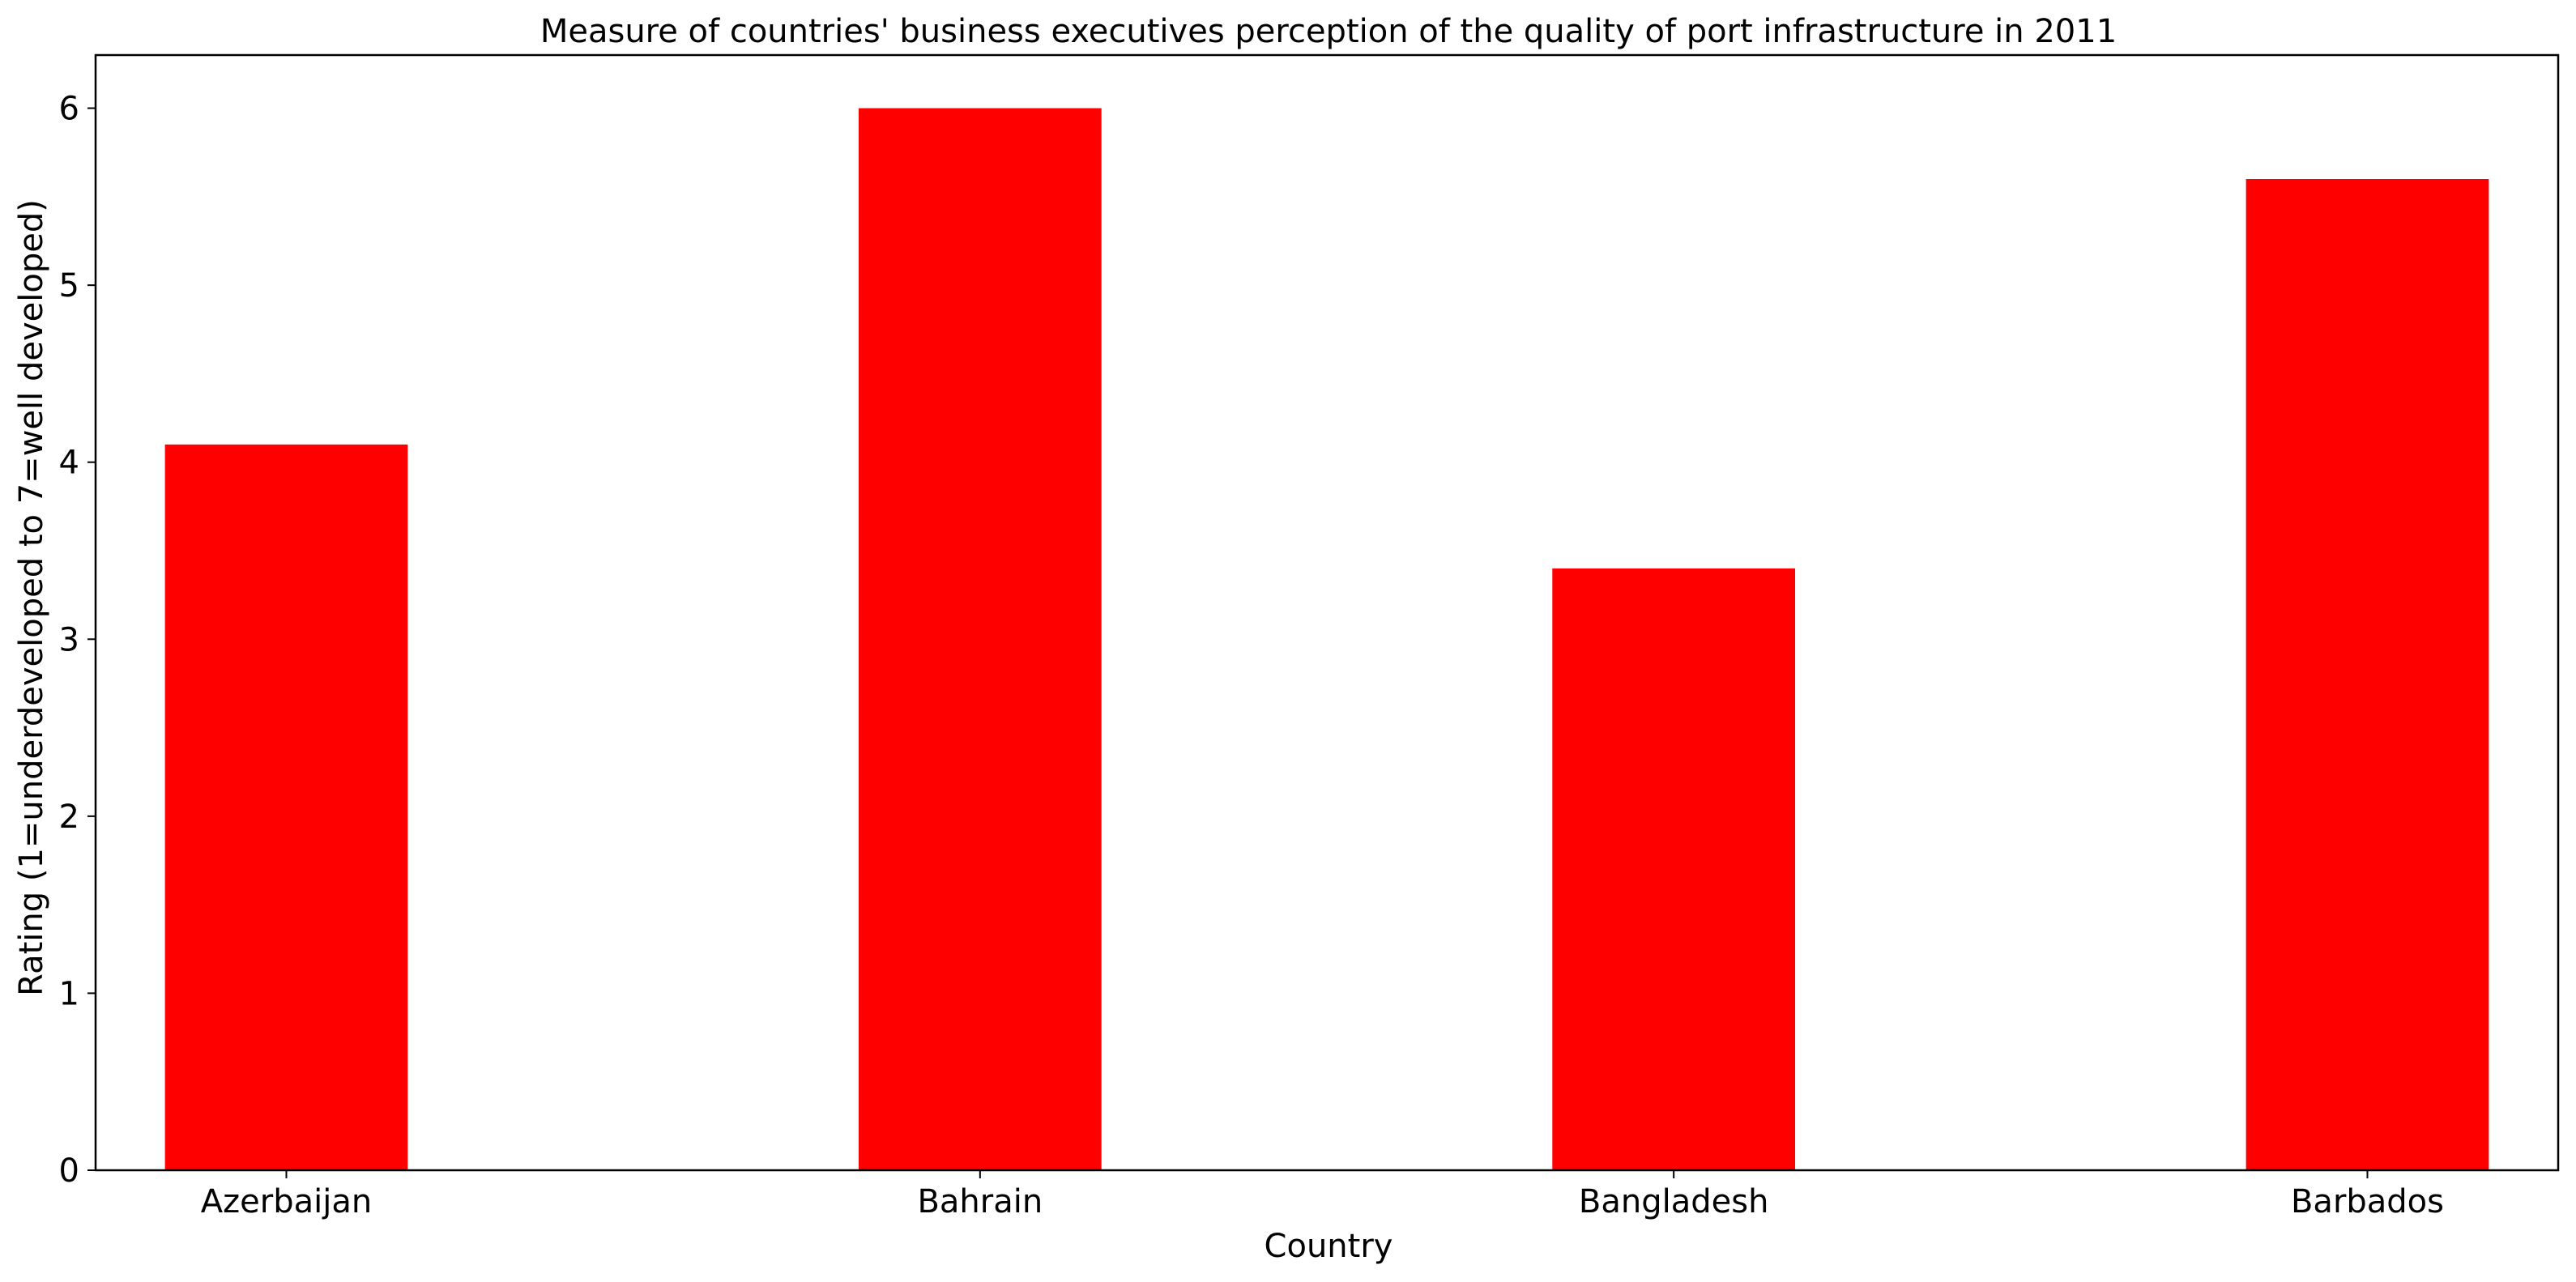 The height and width of the screenshot is (1282, 2576). Describe the element at coordinates (286, 807) in the screenshot. I see `bar-azerbaijan` at that location.